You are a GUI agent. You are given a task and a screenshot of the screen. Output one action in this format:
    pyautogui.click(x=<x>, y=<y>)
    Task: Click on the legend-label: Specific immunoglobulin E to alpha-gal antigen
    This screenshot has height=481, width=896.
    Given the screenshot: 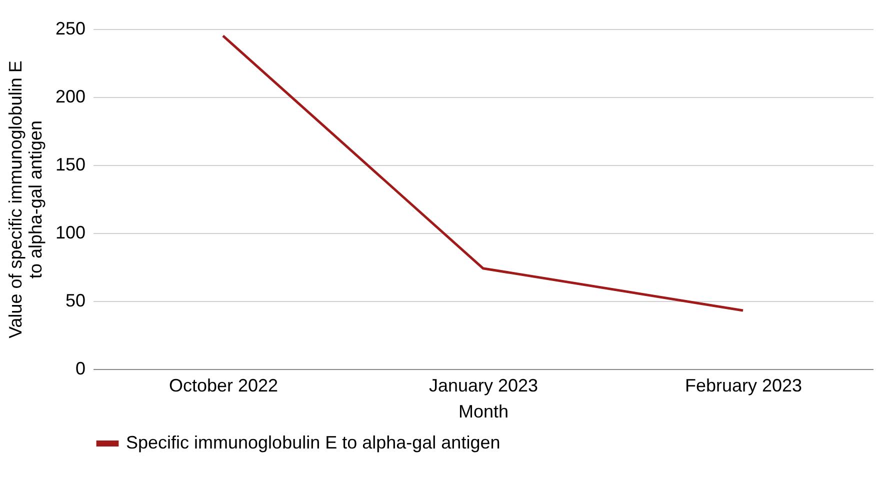 What is the action you would take?
    pyautogui.click(x=313, y=442)
    